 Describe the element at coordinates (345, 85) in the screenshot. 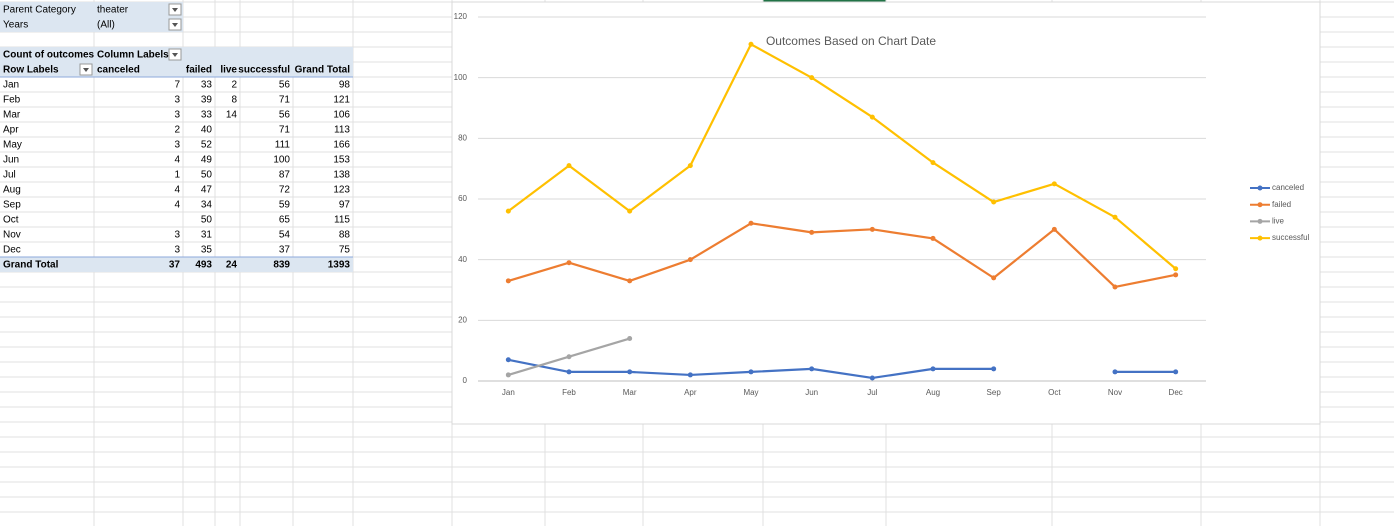

I see `cell-text: 98` at that location.